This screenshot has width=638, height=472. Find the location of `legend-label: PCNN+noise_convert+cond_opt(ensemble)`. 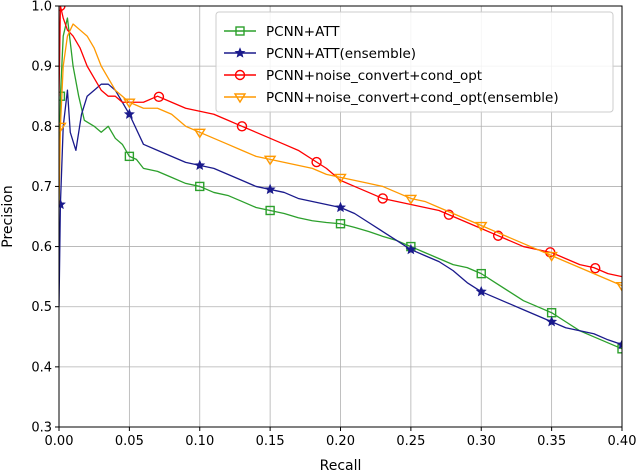

legend-label: PCNN+noise_convert+cond_opt(ensemble) is located at coordinates (412, 98).